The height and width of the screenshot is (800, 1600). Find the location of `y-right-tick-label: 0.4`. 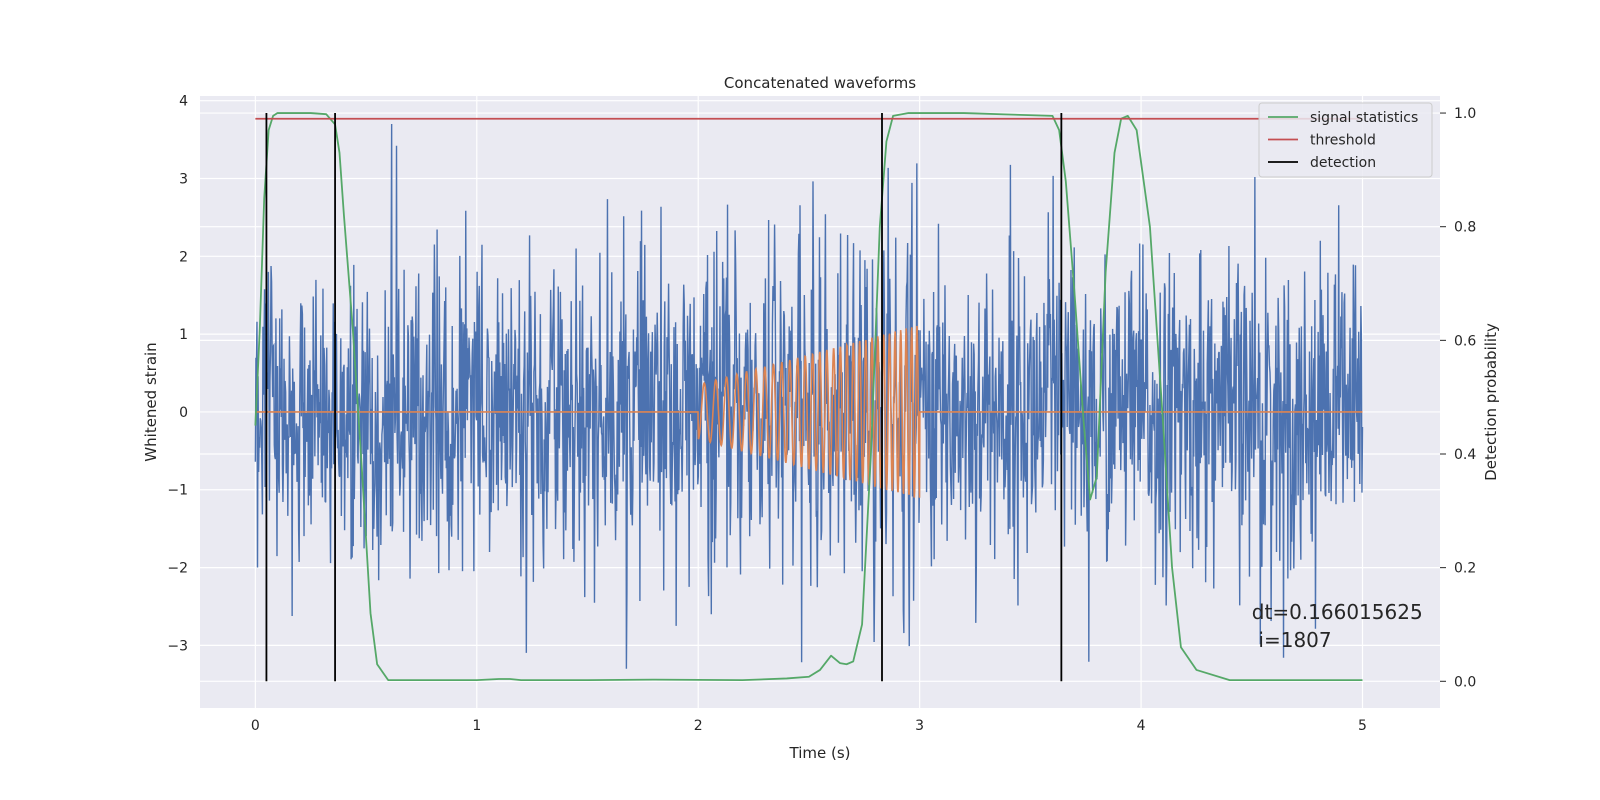

y-right-tick-label: 0.4 is located at coordinates (1465, 455).